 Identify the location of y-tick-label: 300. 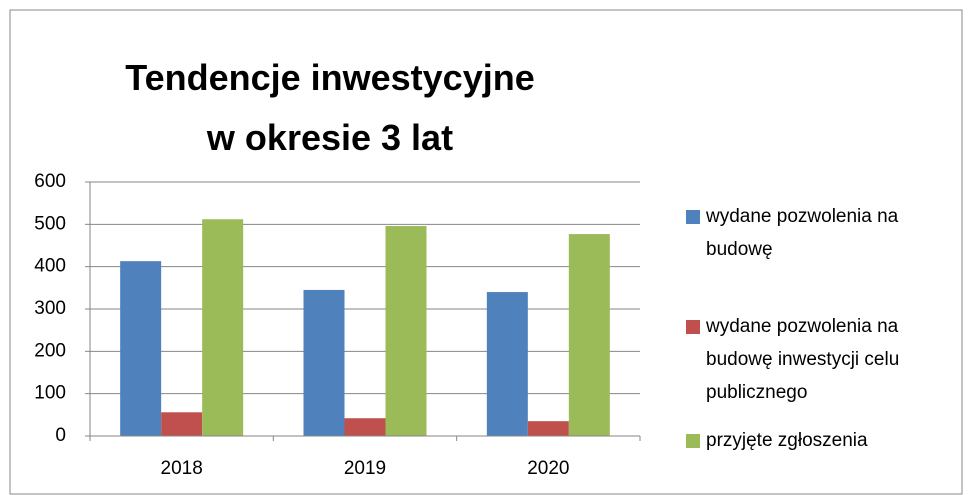
(50, 308).